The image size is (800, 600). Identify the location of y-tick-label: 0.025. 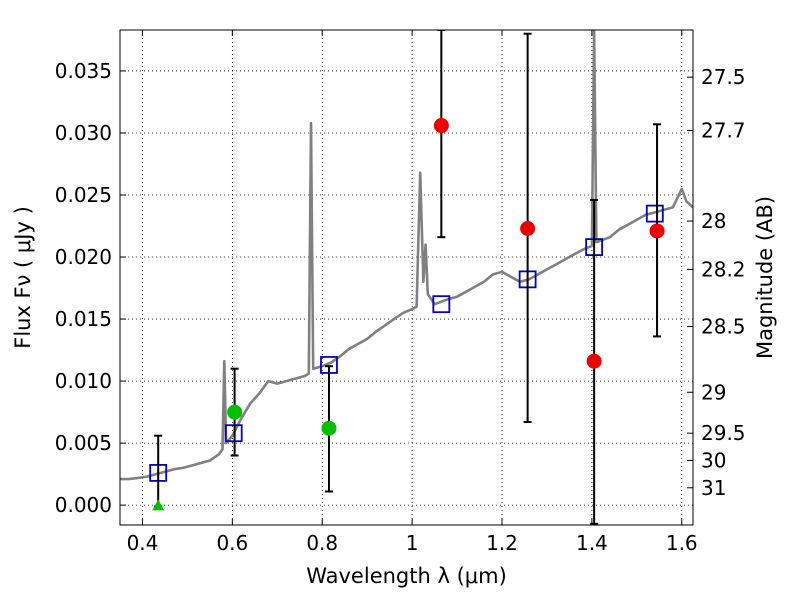
(83, 195).